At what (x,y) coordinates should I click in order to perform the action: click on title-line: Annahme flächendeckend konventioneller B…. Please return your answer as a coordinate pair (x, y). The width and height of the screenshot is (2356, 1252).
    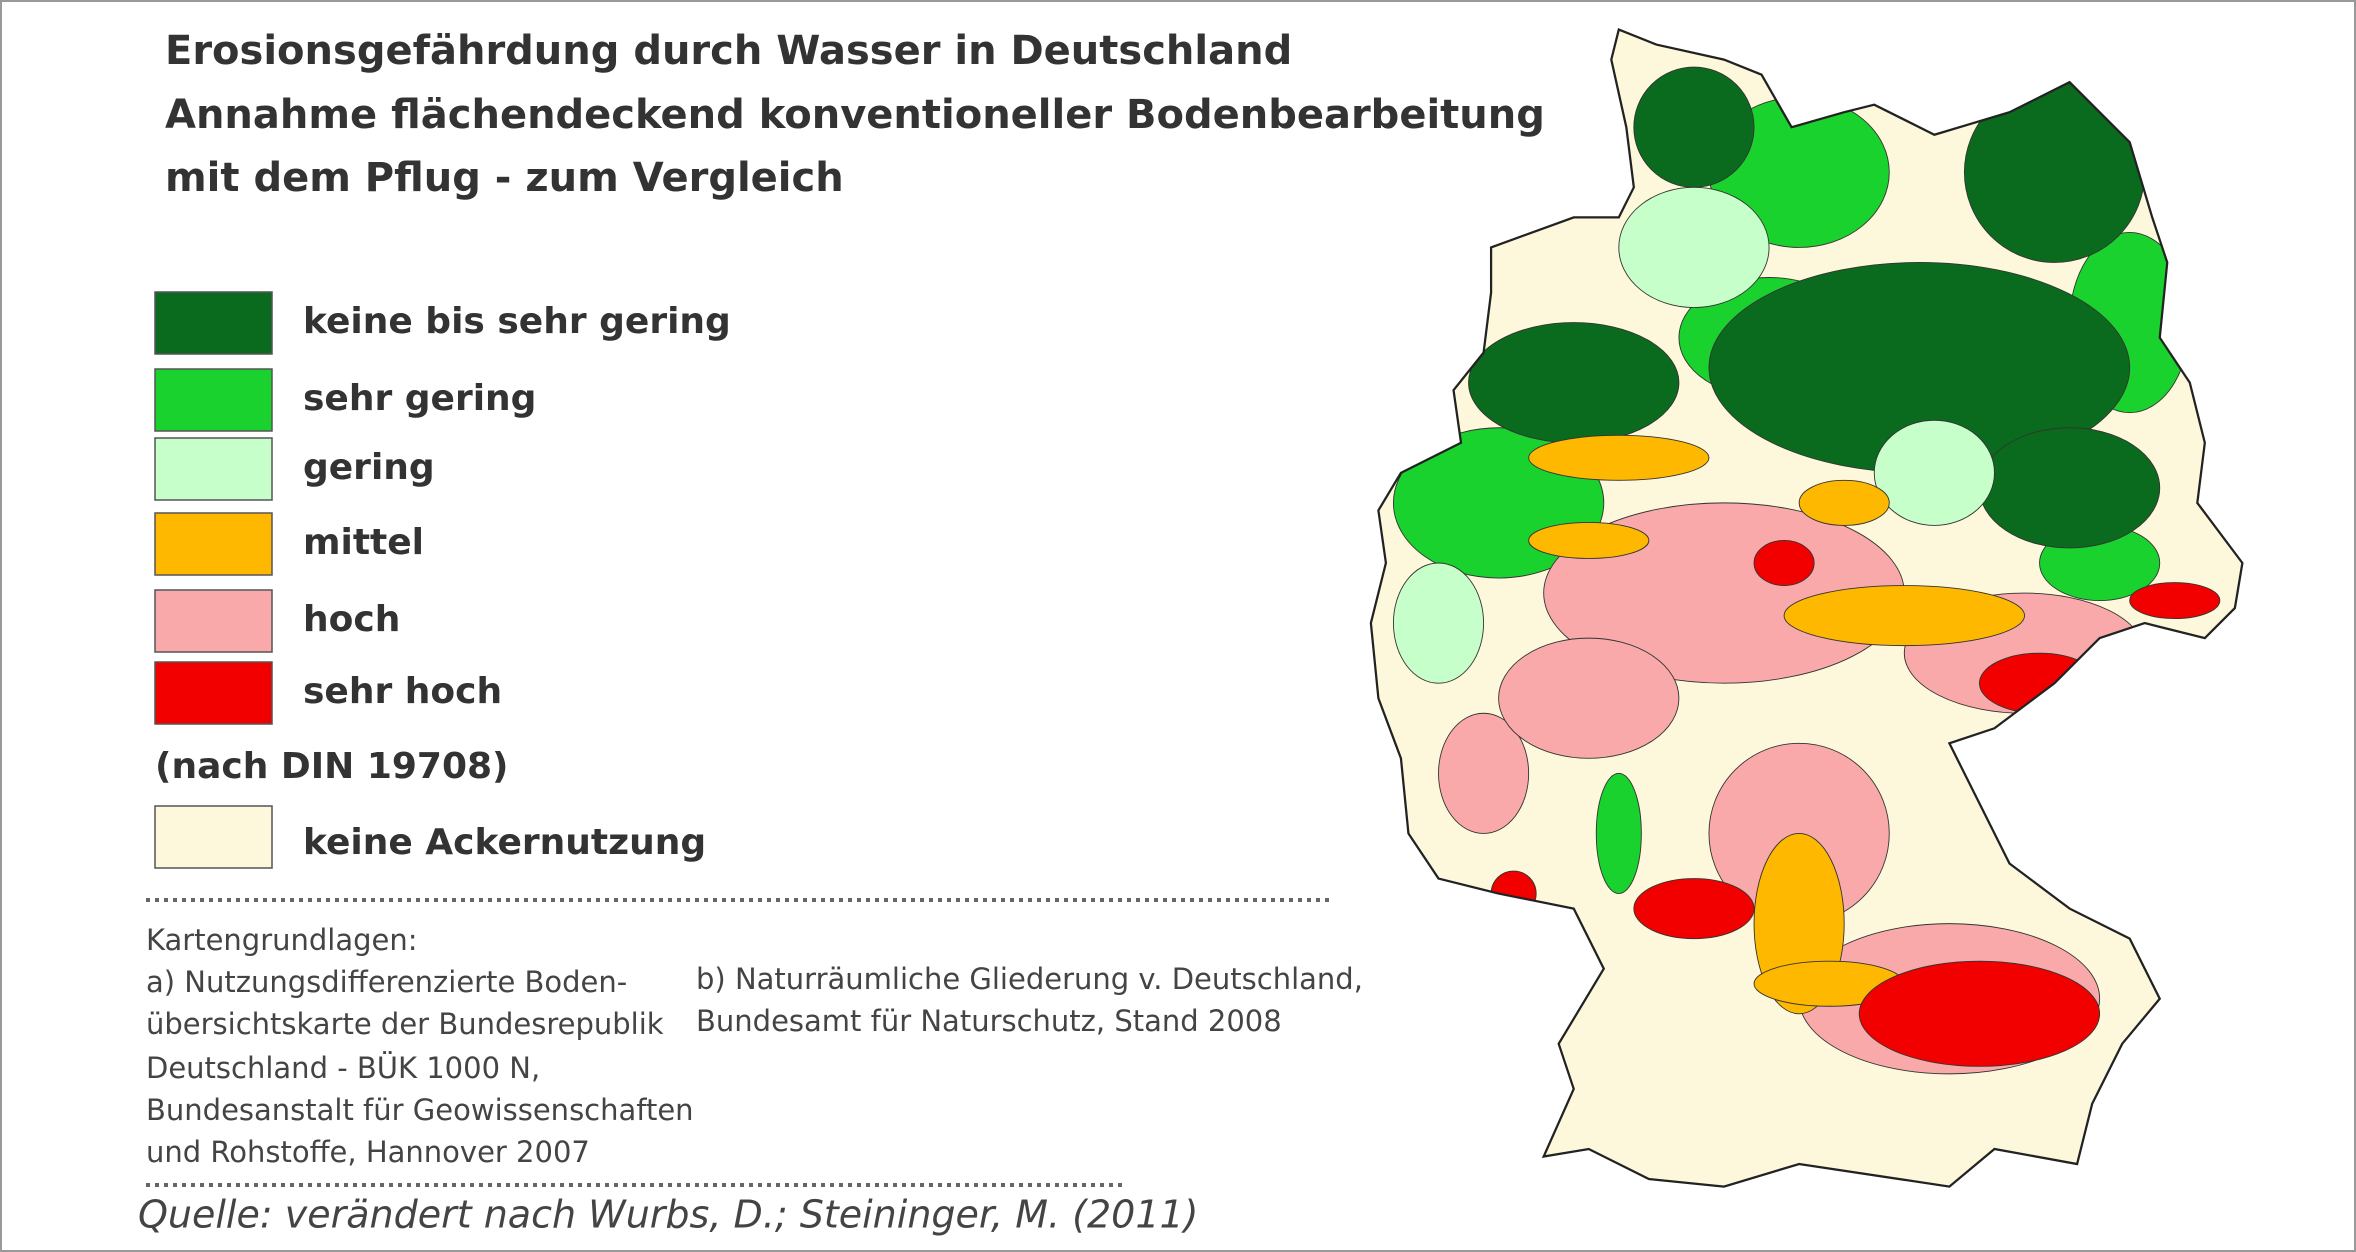
    Looking at the image, I should click on (855, 115).